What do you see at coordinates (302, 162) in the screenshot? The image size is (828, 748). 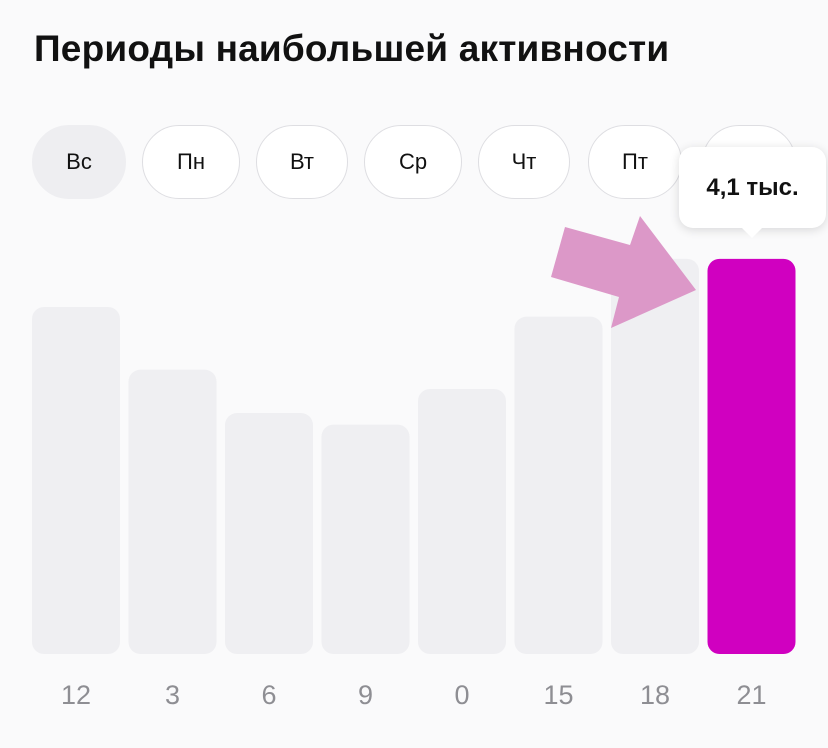 I see `day-tab-2: Вт` at bounding box center [302, 162].